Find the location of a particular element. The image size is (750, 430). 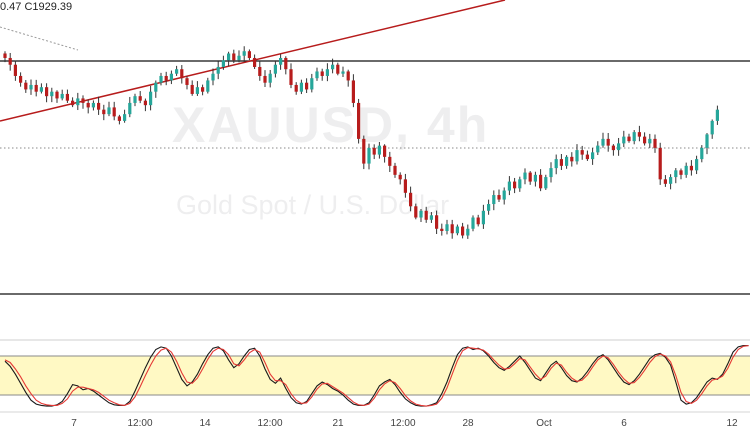

x-tick-label: 21 is located at coordinates (338, 423).